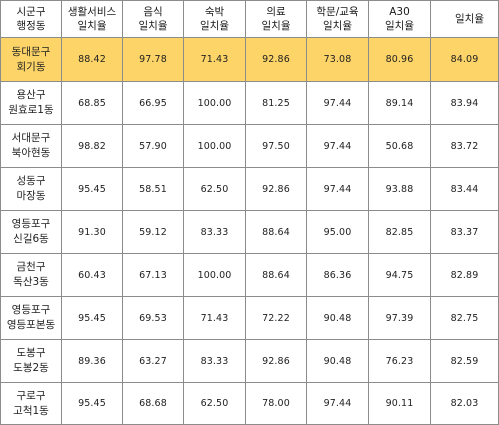  Describe the element at coordinates (400, 232) in the screenshot. I see `table-cell: 82.85` at that location.